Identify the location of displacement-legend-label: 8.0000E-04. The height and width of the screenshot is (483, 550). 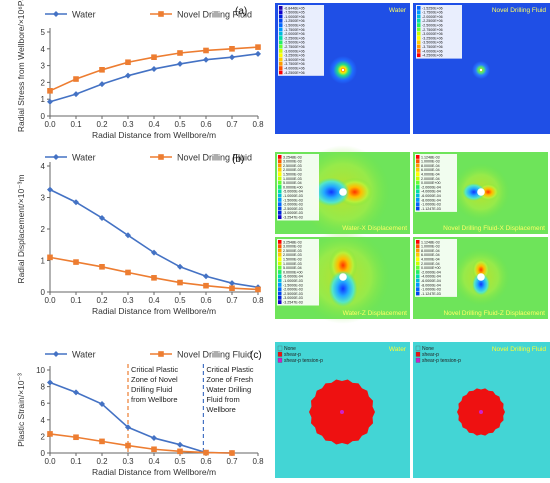
(430, 251).